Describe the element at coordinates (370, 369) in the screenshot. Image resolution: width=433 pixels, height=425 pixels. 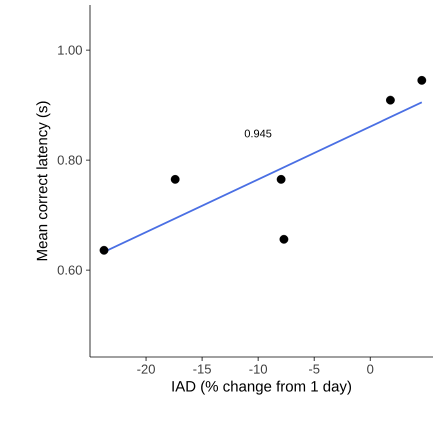
I see `x-tick-label: 0` at that location.